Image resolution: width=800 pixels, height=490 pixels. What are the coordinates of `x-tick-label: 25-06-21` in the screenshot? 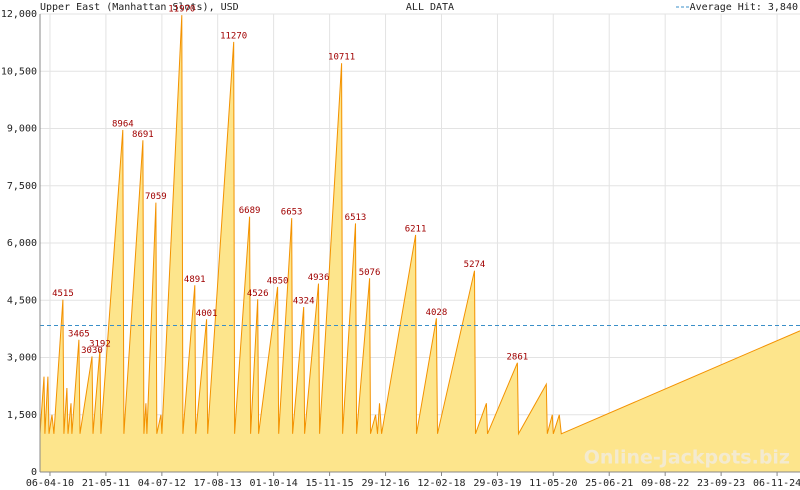 It's located at (609, 483).